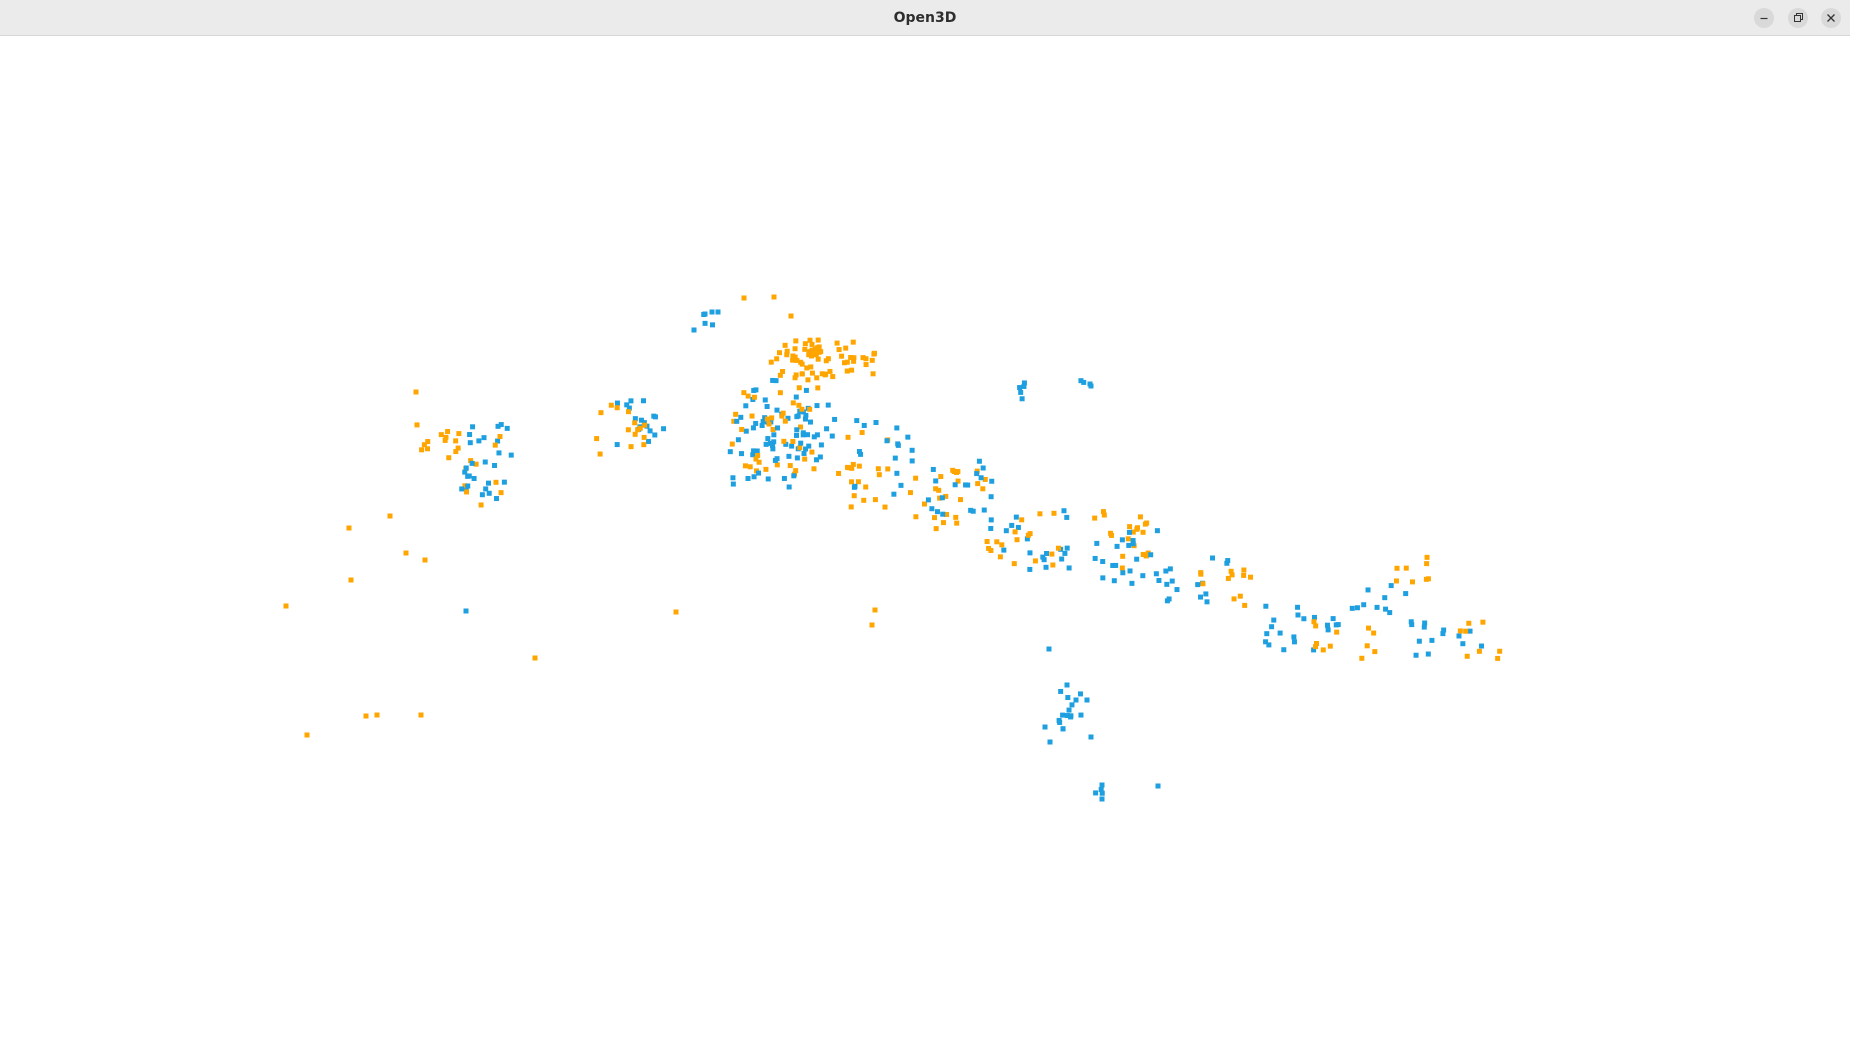 This screenshot has width=1850, height=1053. Describe the element at coordinates (1764, 18) in the screenshot. I see `minimize-button` at that location.